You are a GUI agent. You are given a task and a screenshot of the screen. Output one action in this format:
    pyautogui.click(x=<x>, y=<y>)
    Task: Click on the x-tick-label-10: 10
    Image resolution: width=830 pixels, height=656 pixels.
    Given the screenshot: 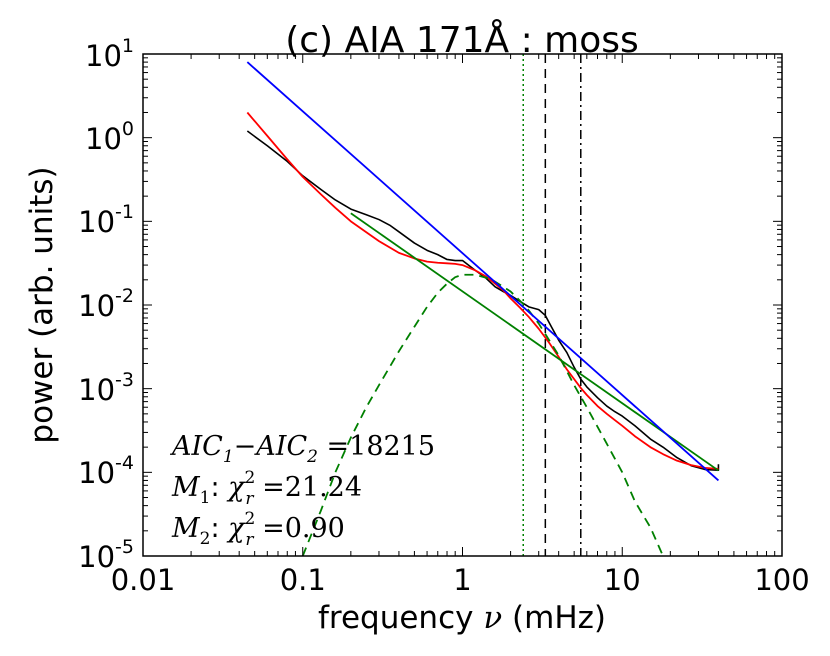 What is the action you would take?
    pyautogui.click(x=622, y=580)
    